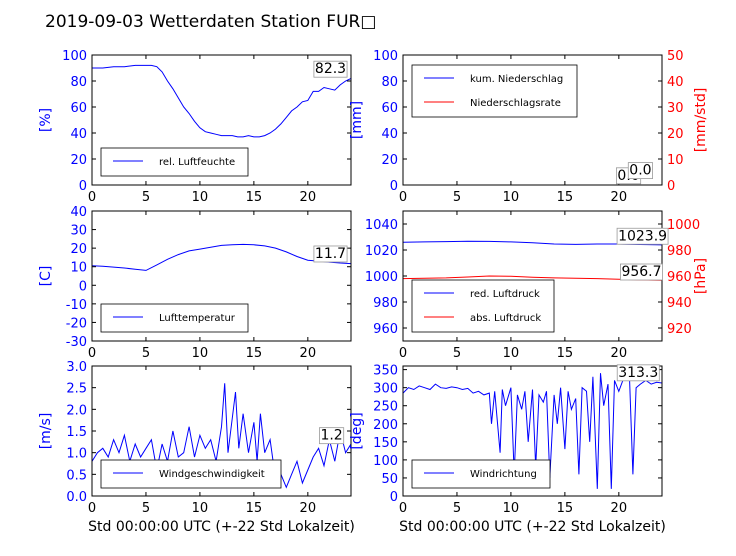  I want to click on y-tick-label: 10, so click(78, 268).